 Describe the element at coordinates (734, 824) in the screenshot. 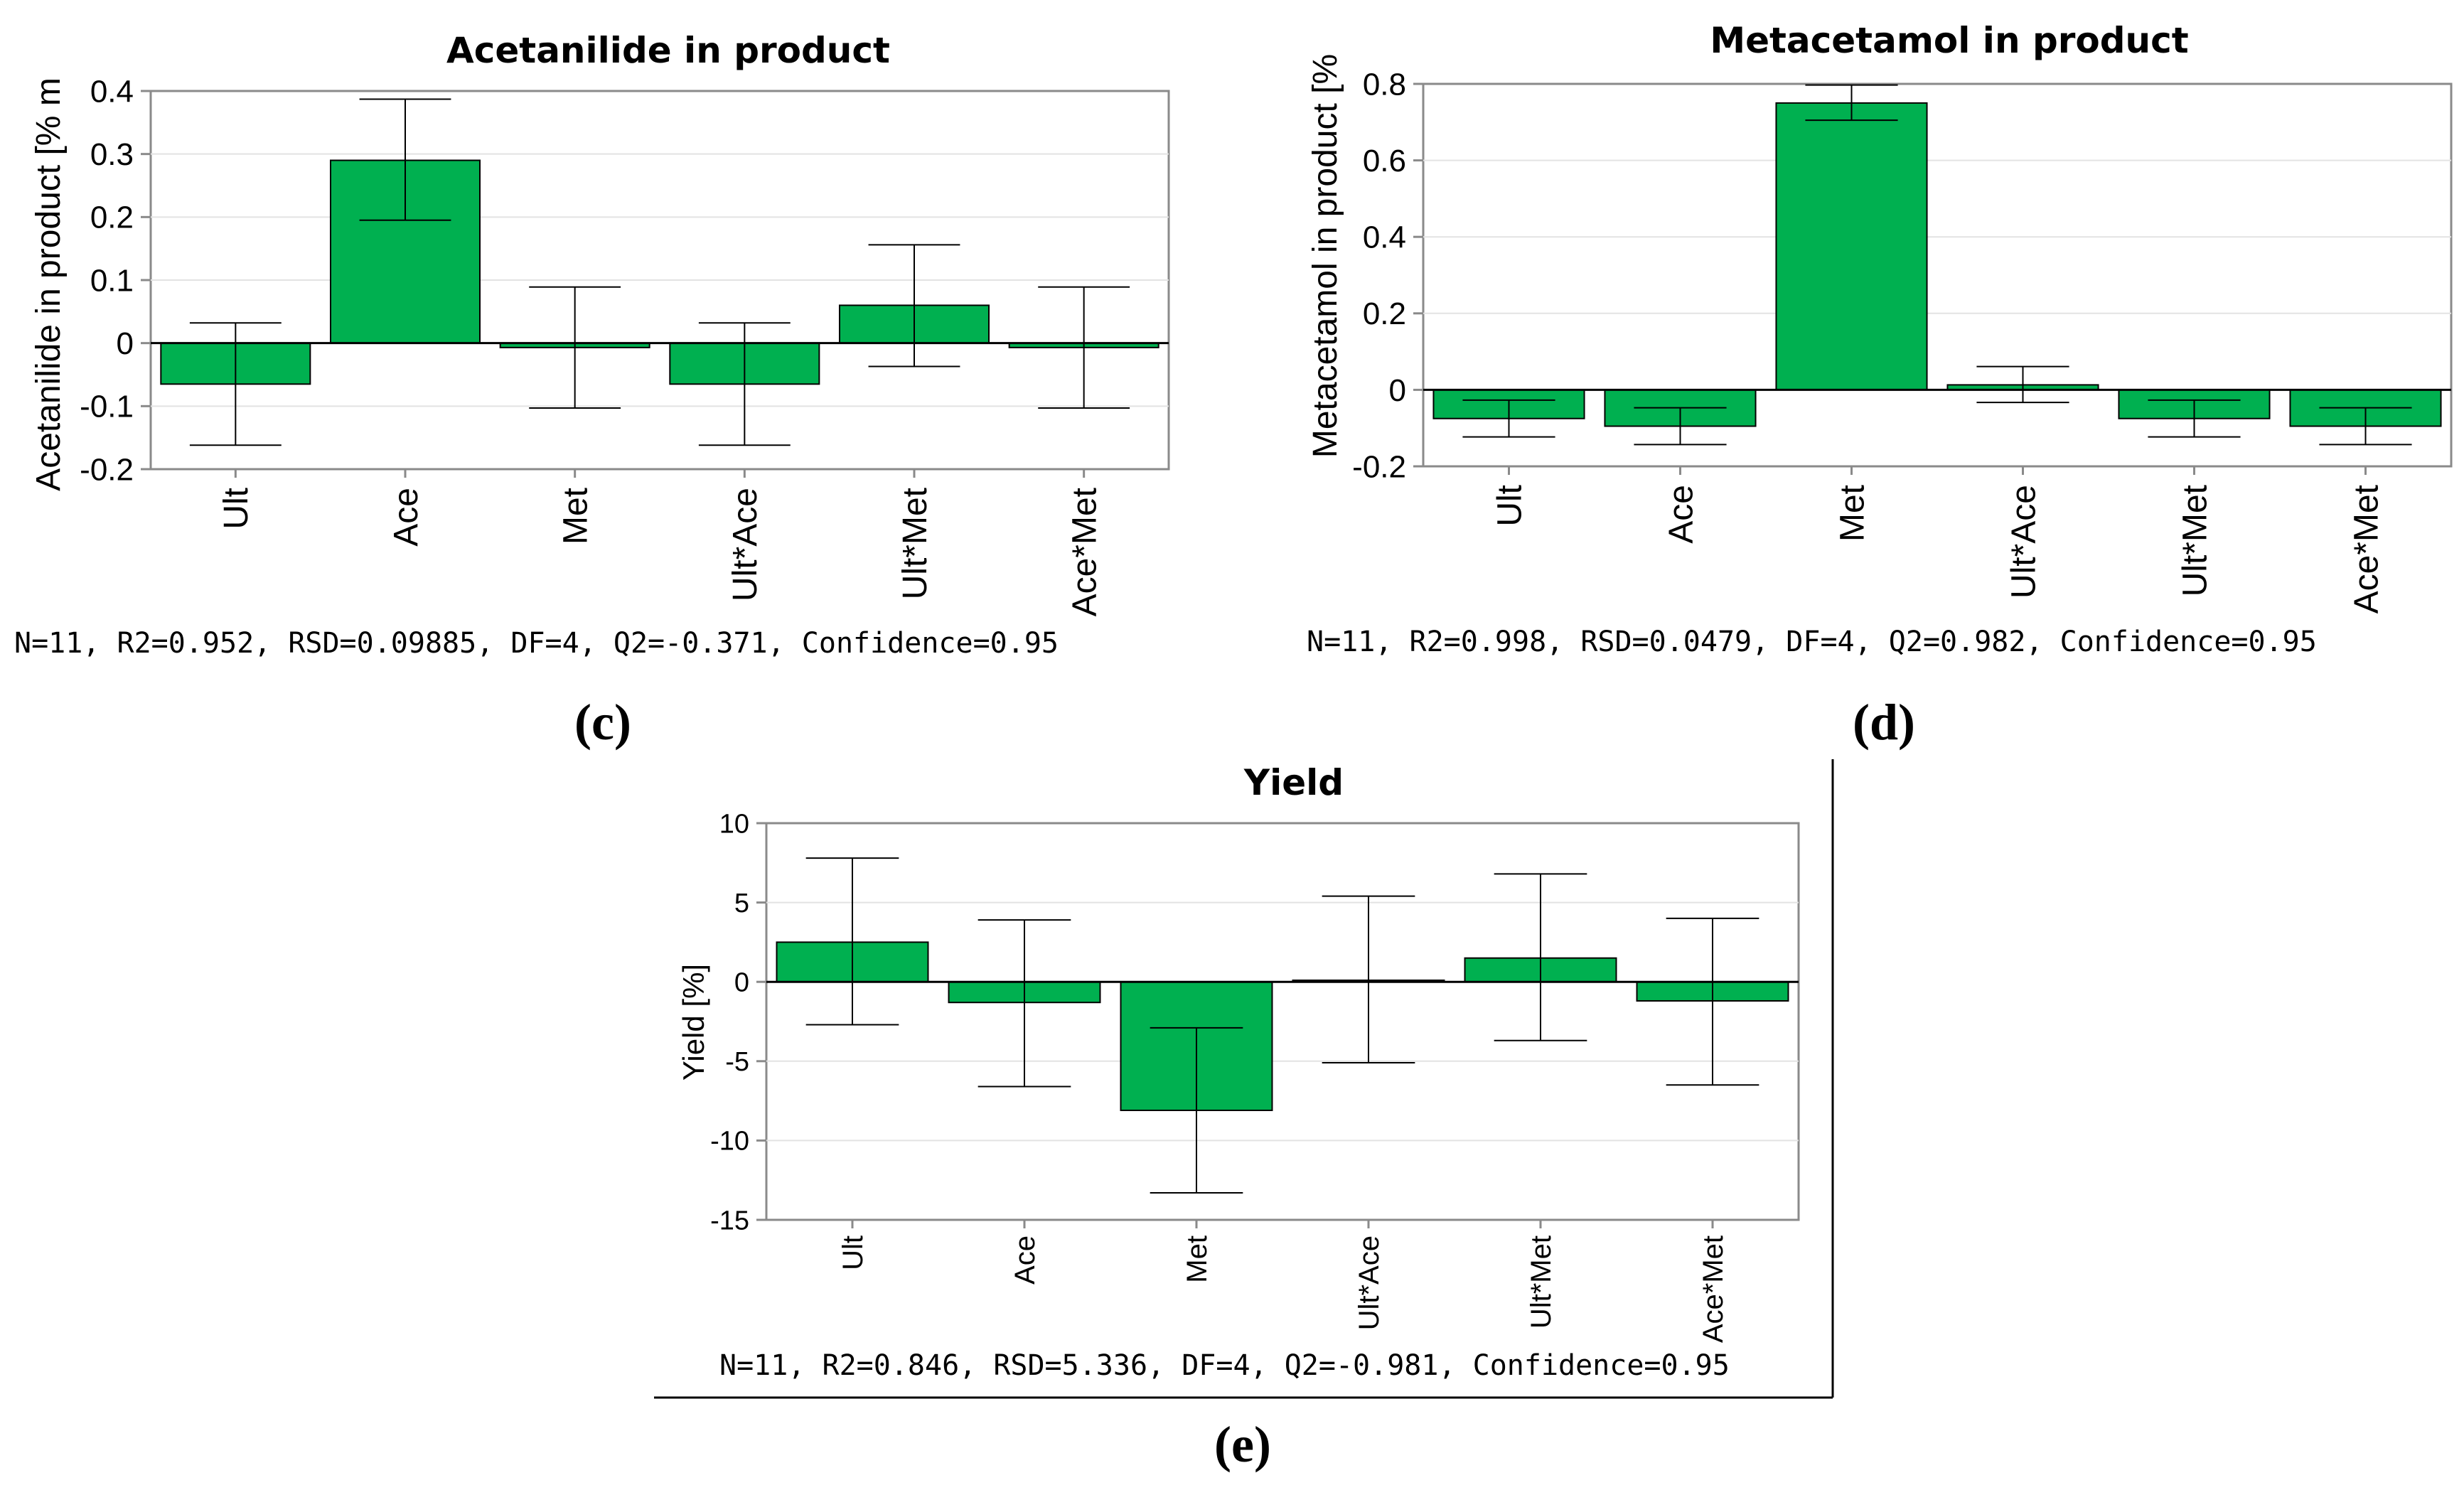

I see `y-tick-label: 10` at that location.